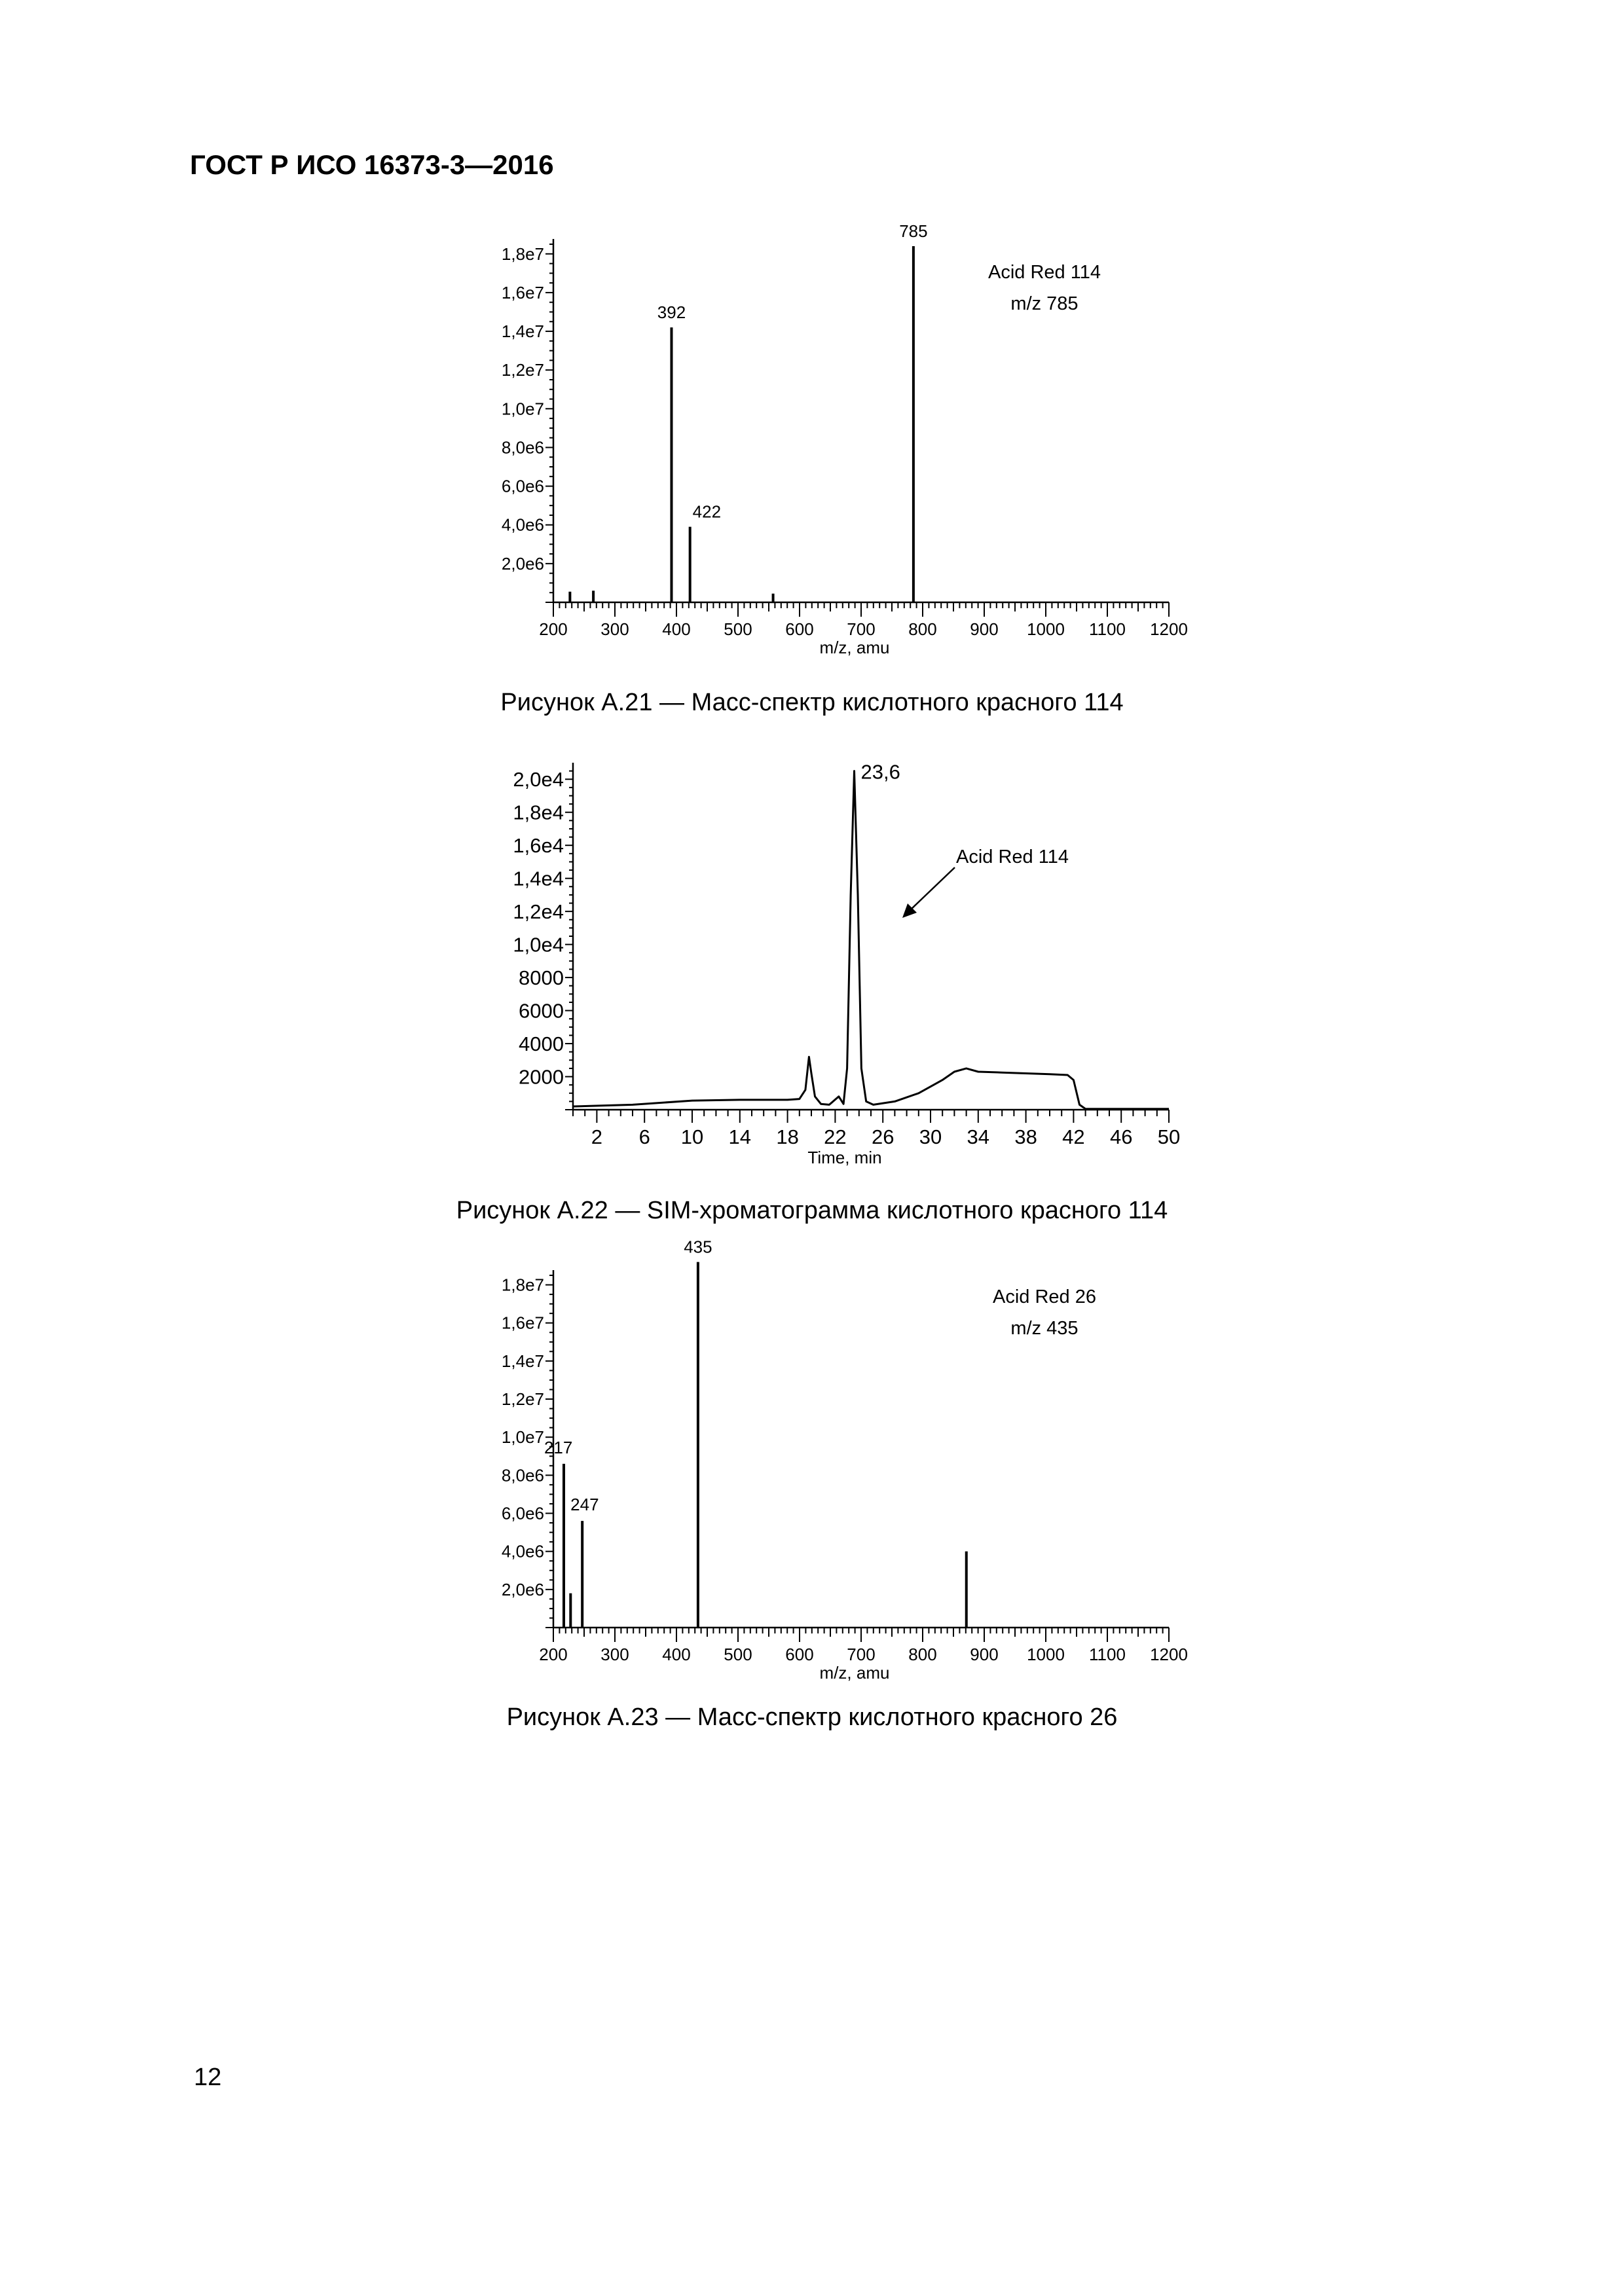  I want to click on x-tick-label: 50, so click(1169, 1136).